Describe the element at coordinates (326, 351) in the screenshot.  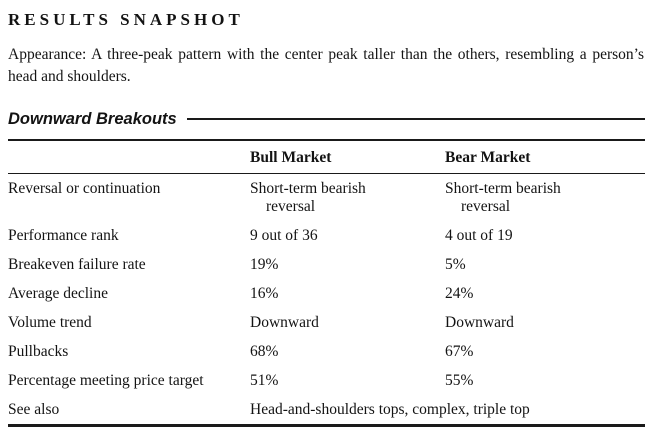
I see `table-row: Pullbacks 68% 67%` at that location.